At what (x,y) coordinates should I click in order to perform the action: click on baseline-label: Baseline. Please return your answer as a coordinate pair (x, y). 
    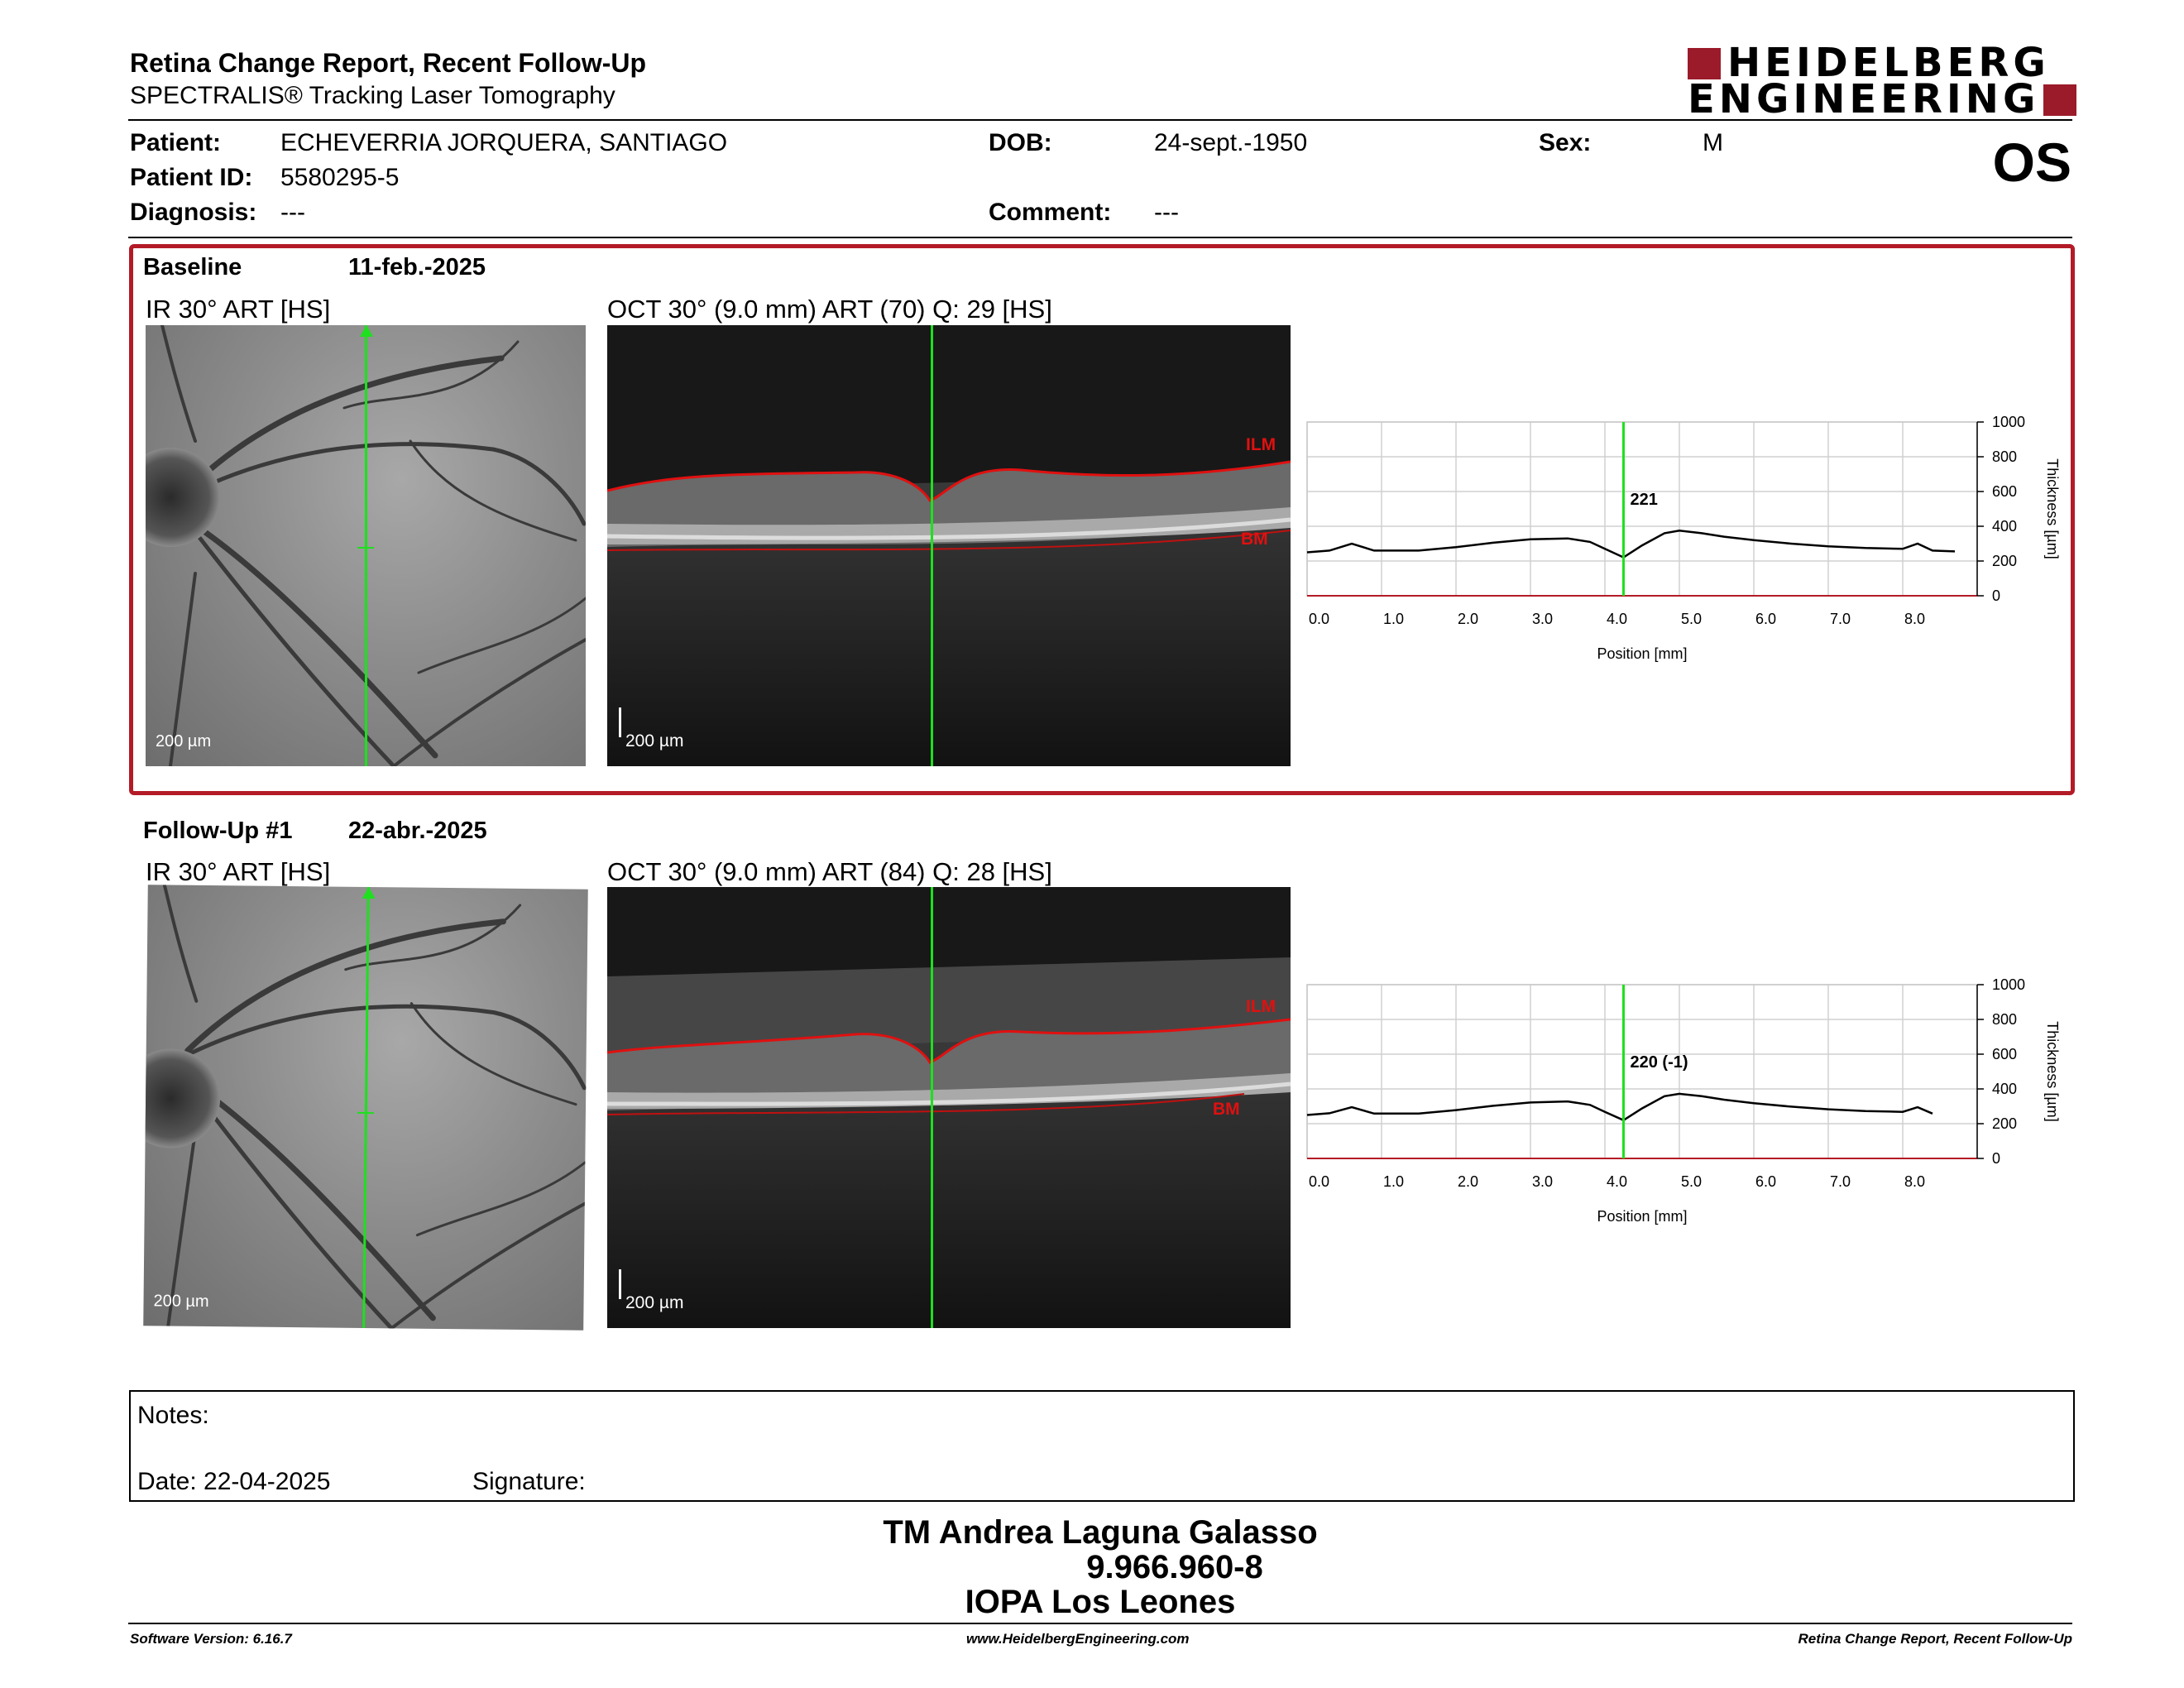
    Looking at the image, I should click on (192, 267).